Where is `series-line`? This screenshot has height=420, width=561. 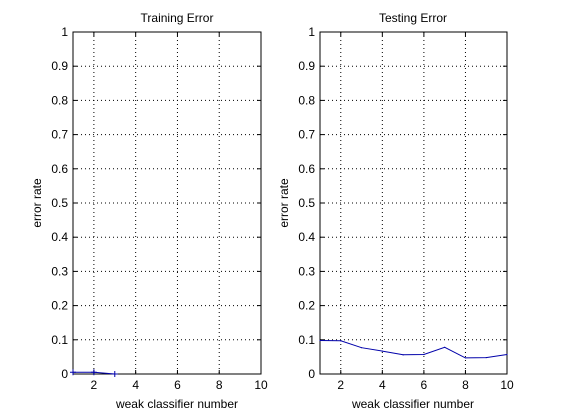
series-line is located at coordinates (413, 349).